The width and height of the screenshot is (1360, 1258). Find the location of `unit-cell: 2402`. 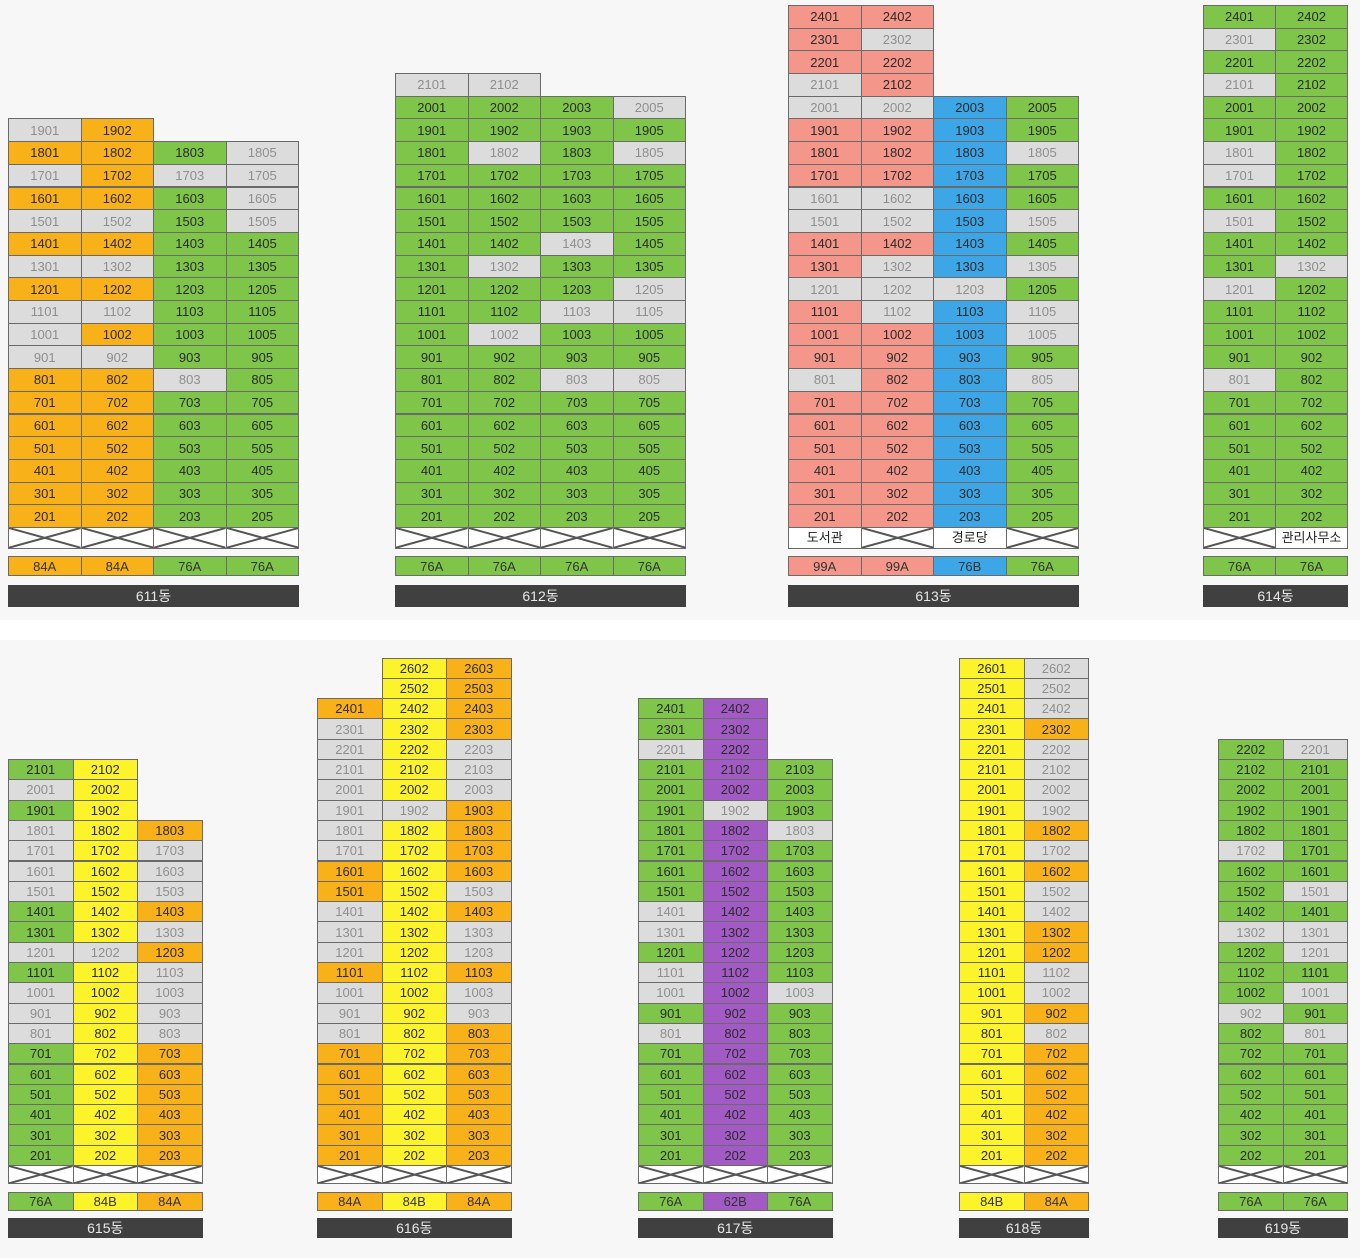

unit-cell: 2402 is located at coordinates (1056, 709).